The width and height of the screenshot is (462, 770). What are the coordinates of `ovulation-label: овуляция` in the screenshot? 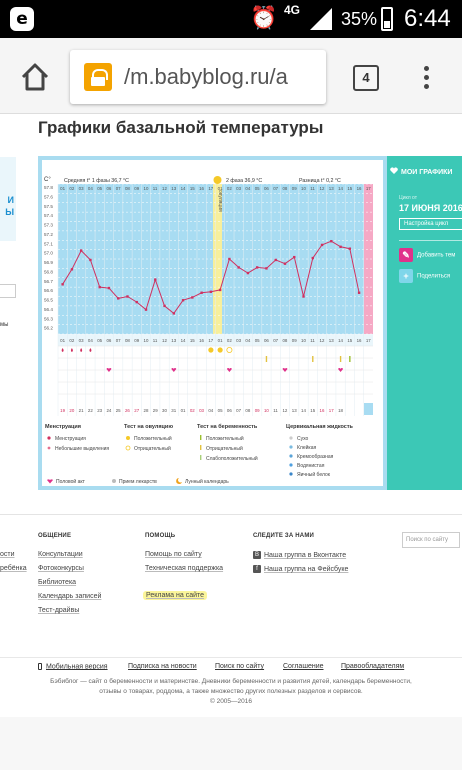 It's located at (220, 201).